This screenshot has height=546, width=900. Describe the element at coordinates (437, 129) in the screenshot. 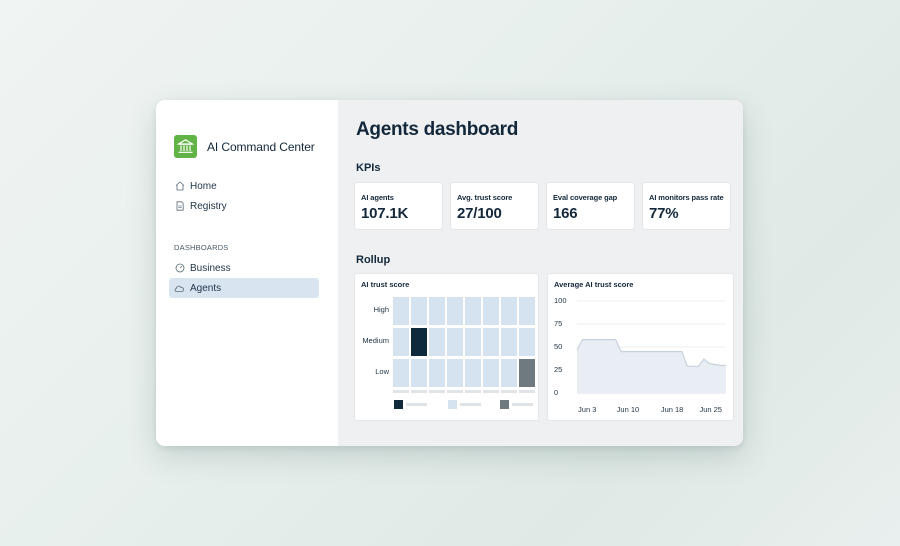

I see `page-title: Agents dashboard` at that location.